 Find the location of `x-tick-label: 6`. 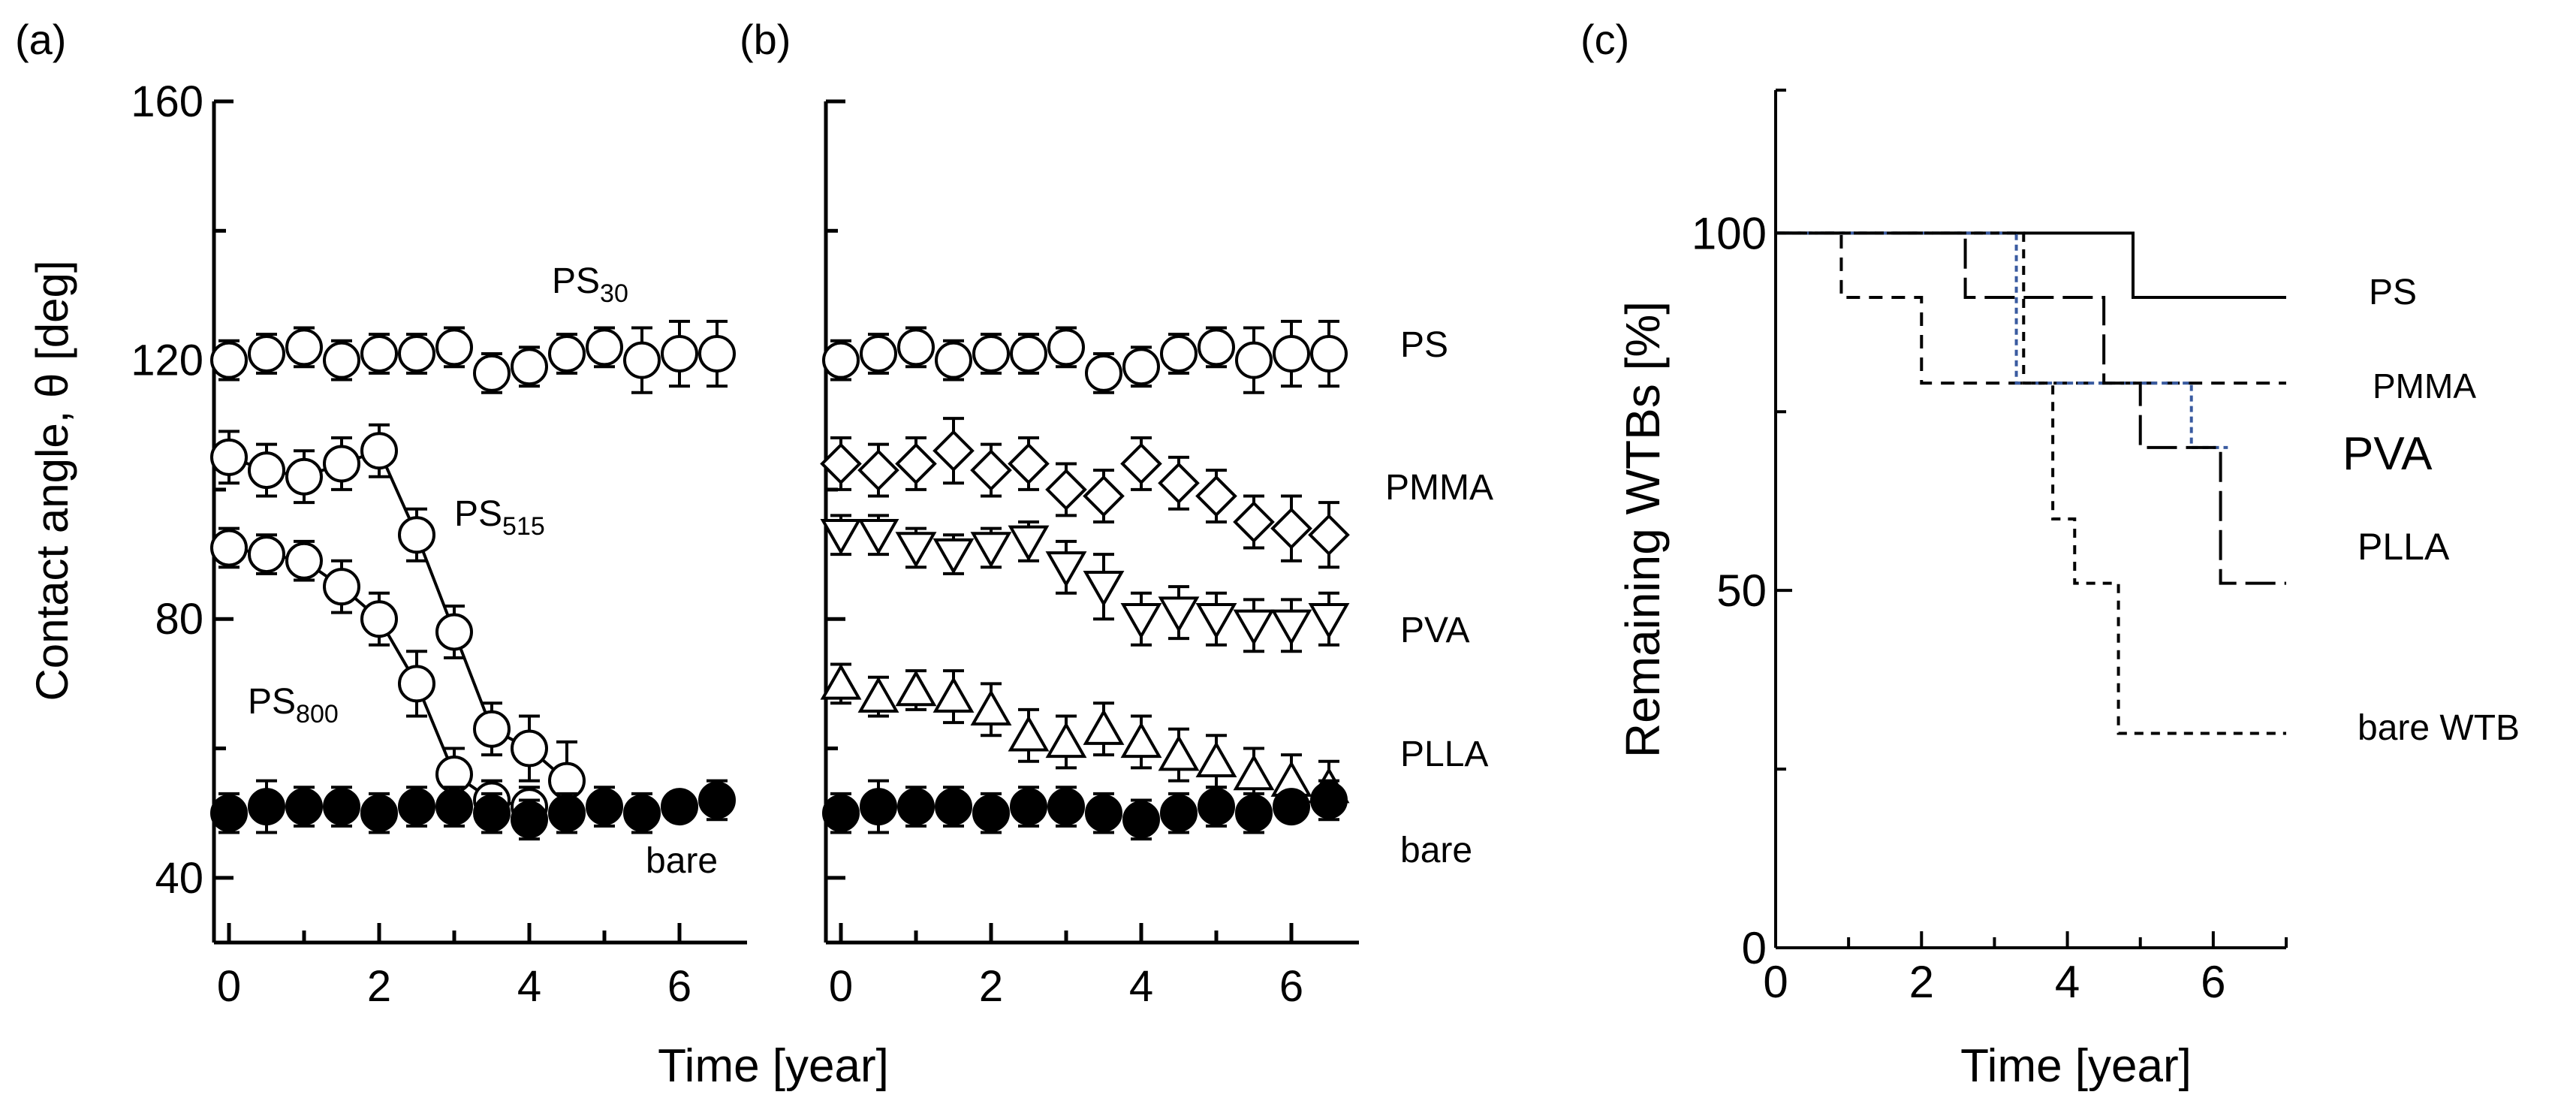

x-tick-label: 6 is located at coordinates (679, 986).